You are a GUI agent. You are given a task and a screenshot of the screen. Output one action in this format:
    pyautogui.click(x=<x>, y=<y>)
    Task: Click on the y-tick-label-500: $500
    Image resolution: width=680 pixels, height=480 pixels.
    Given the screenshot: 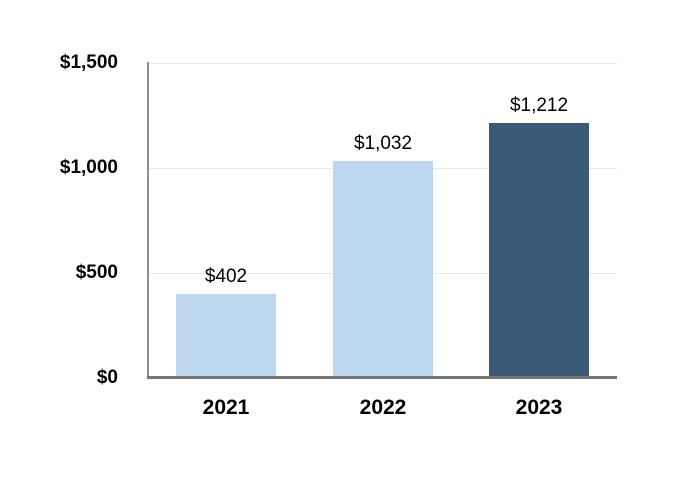 What is the action you would take?
    pyautogui.click(x=96, y=272)
    